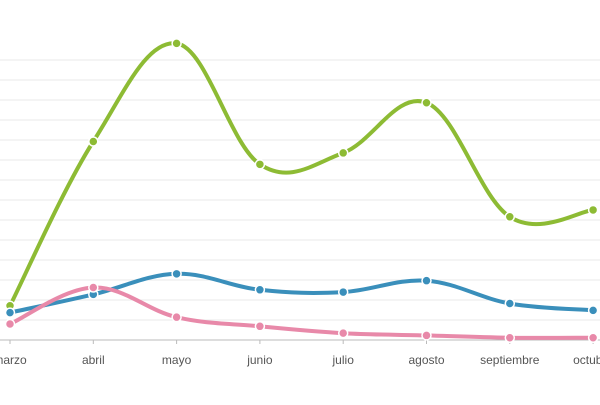  What do you see at coordinates (260, 290) in the screenshot?
I see `data-point-s2-junio` at bounding box center [260, 290].